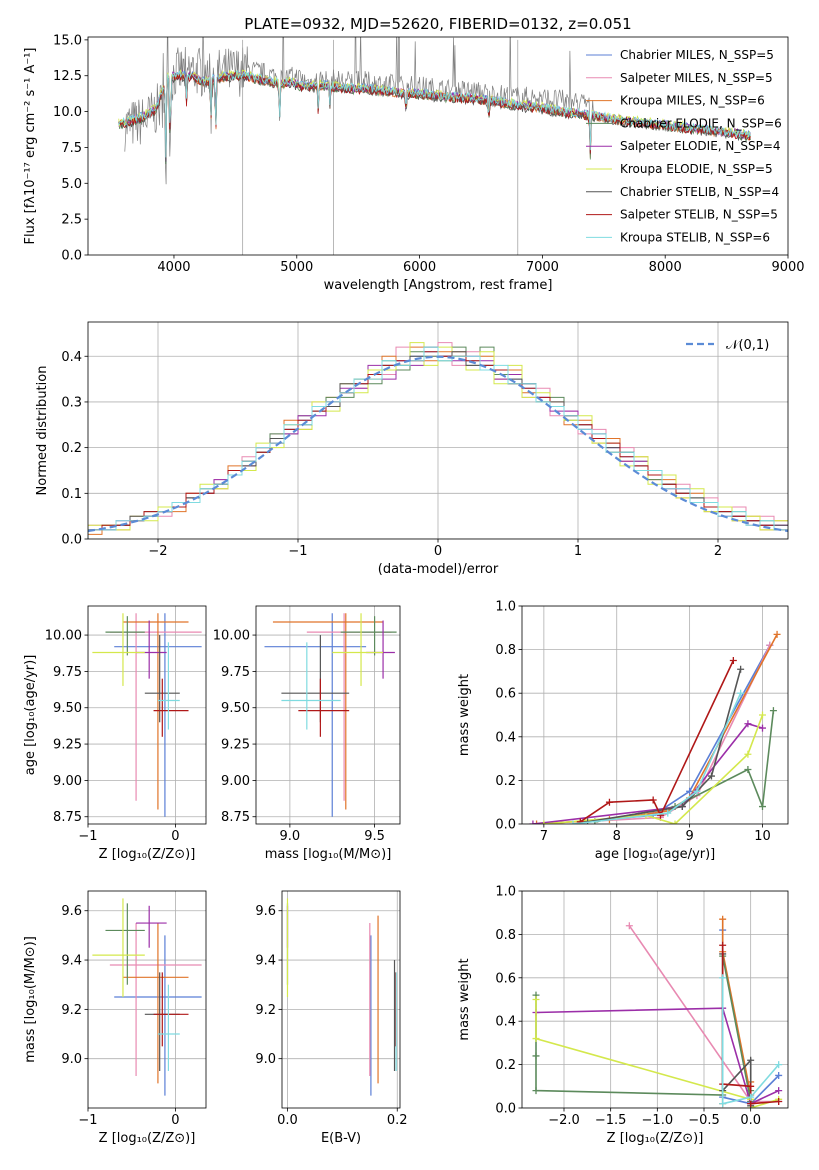 The image size is (819, 1170). What do you see at coordinates (71, 148) in the screenshot?
I see `y-tick-label: 7.5` at bounding box center [71, 148].